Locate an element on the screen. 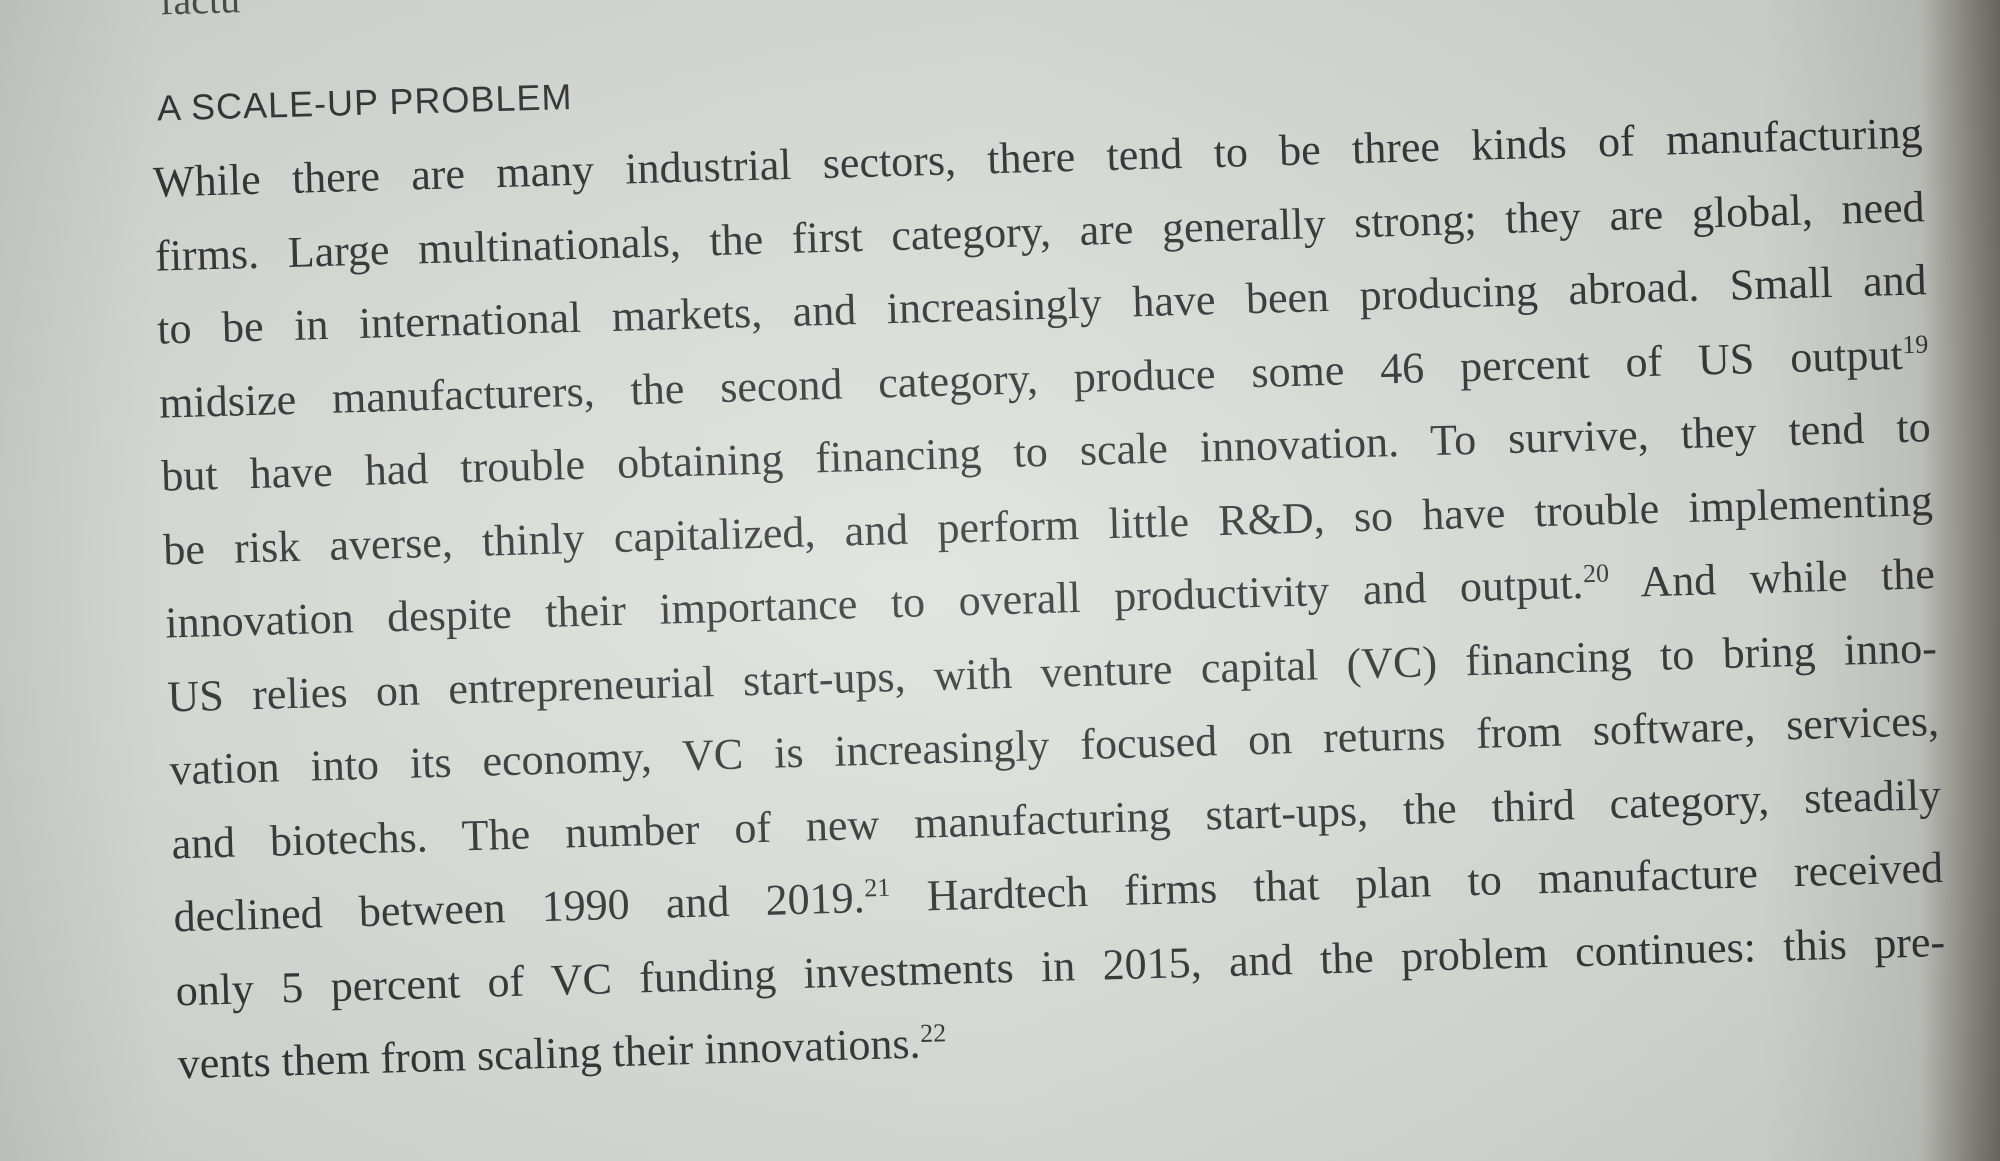  footnote-ref: 19 is located at coordinates (1915, 344).